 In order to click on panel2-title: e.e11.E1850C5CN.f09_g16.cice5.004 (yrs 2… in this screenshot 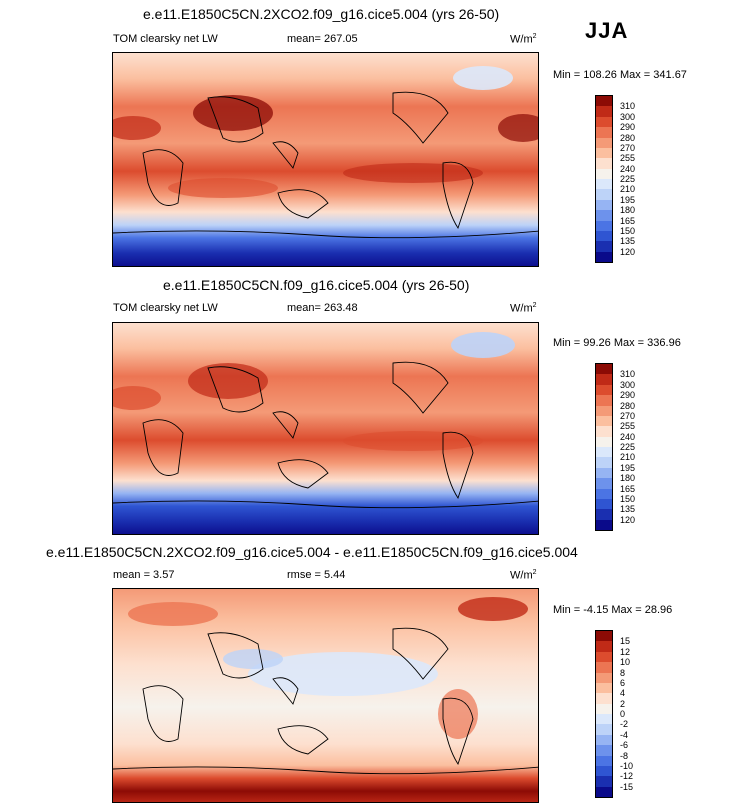, I will do `click(316, 285)`.